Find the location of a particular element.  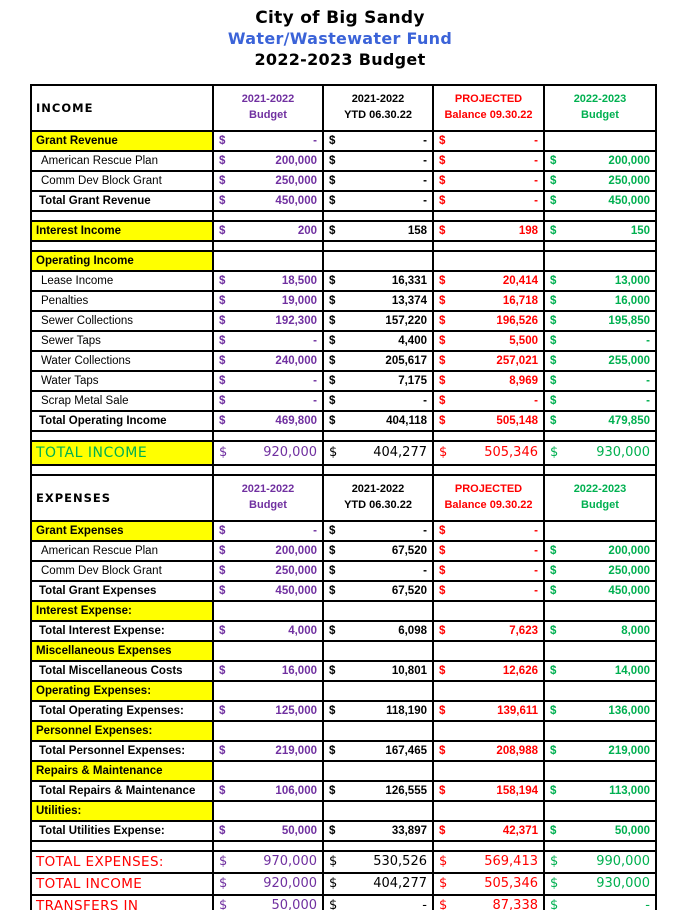

amount-cell: $42,371 is located at coordinates (488, 830).